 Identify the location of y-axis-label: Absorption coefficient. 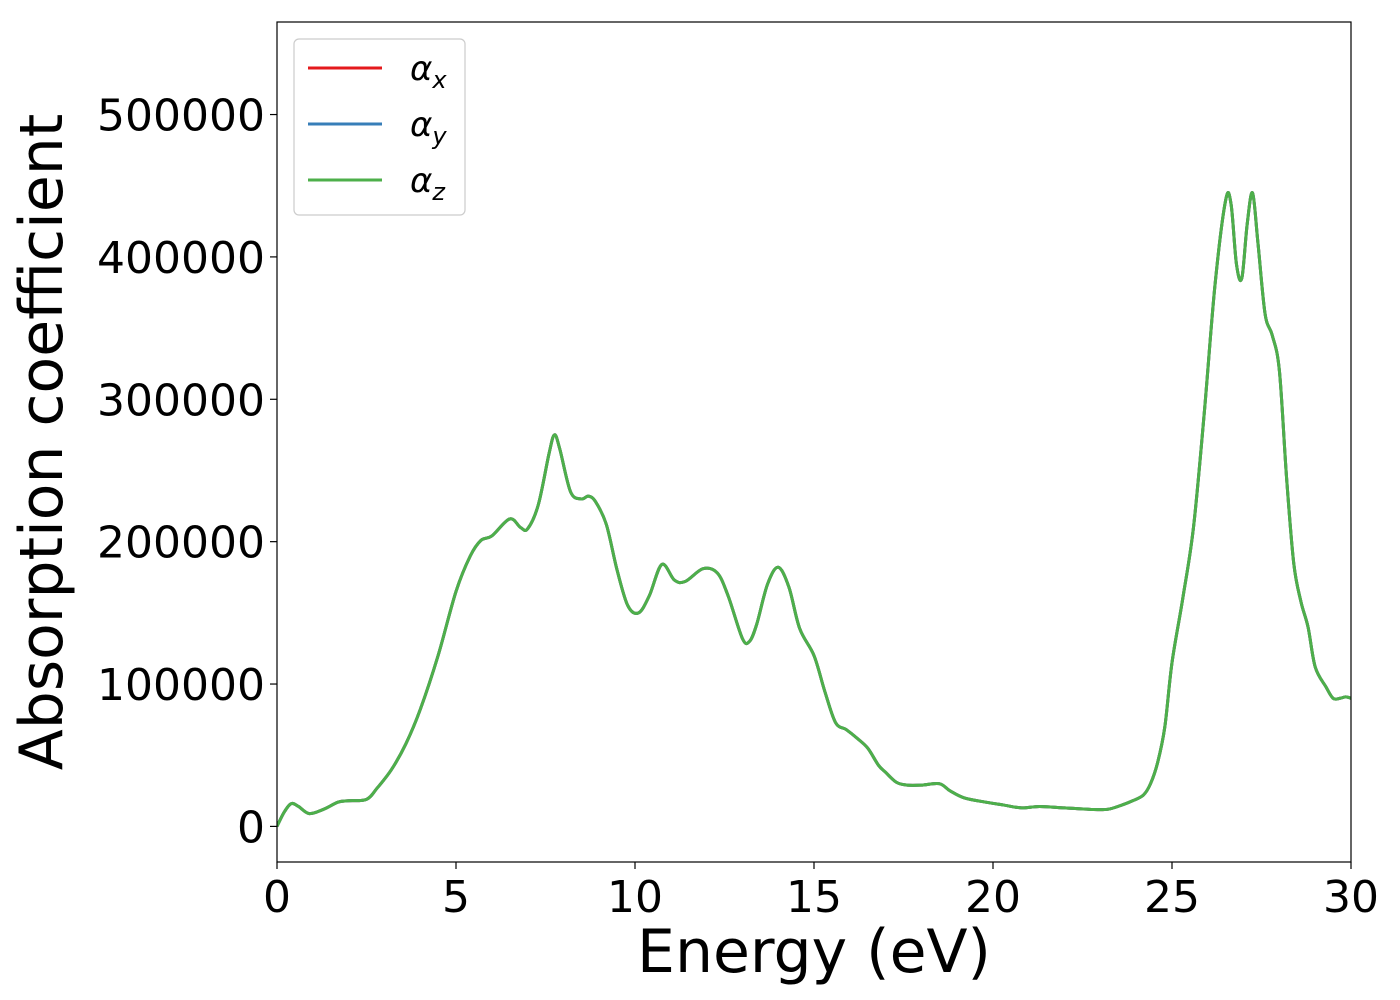
(42, 442).